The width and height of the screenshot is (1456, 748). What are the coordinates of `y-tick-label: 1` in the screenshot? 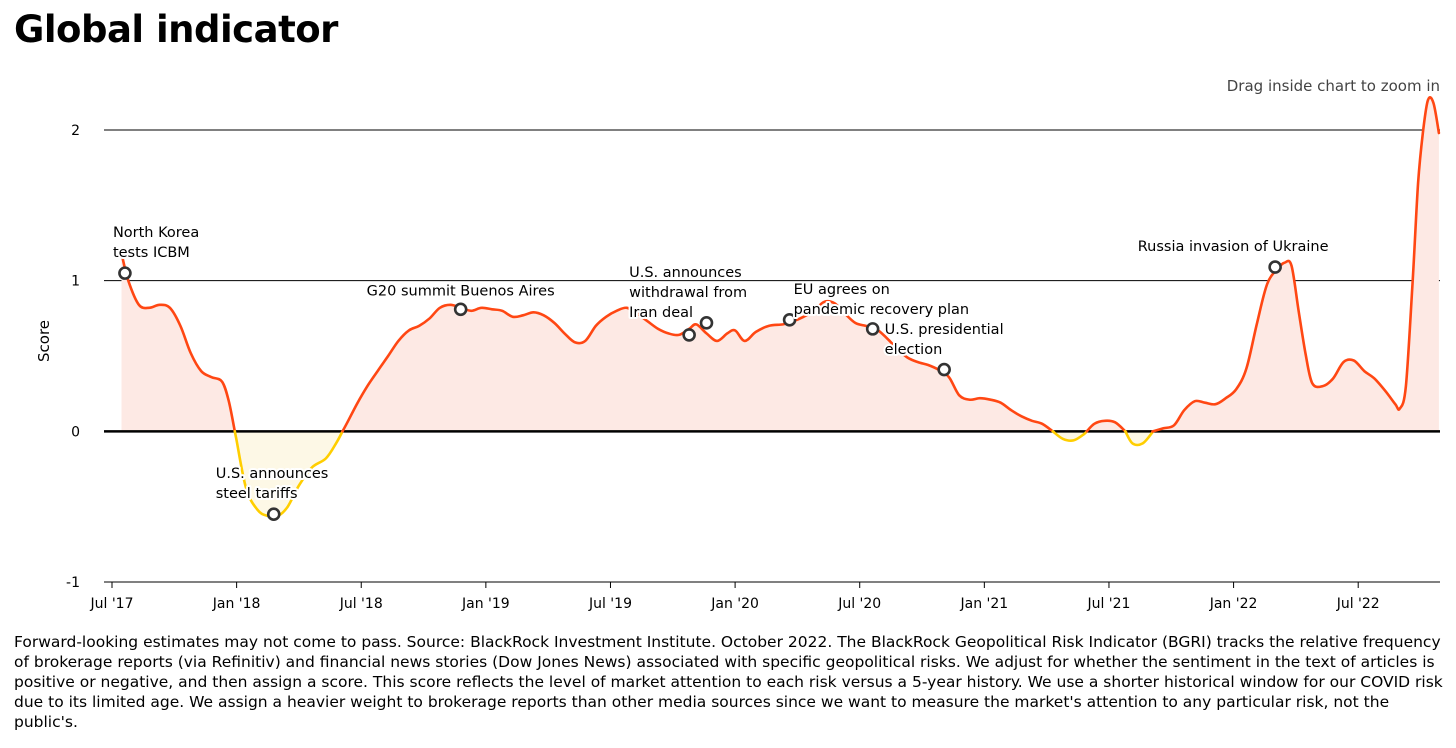 It's located at (75, 282).